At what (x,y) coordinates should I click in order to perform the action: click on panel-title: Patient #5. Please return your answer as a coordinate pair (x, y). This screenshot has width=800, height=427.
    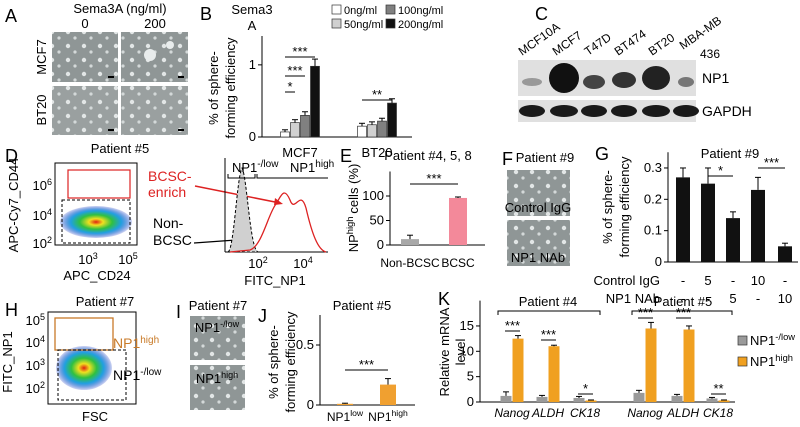
    Looking at the image, I should click on (120, 148).